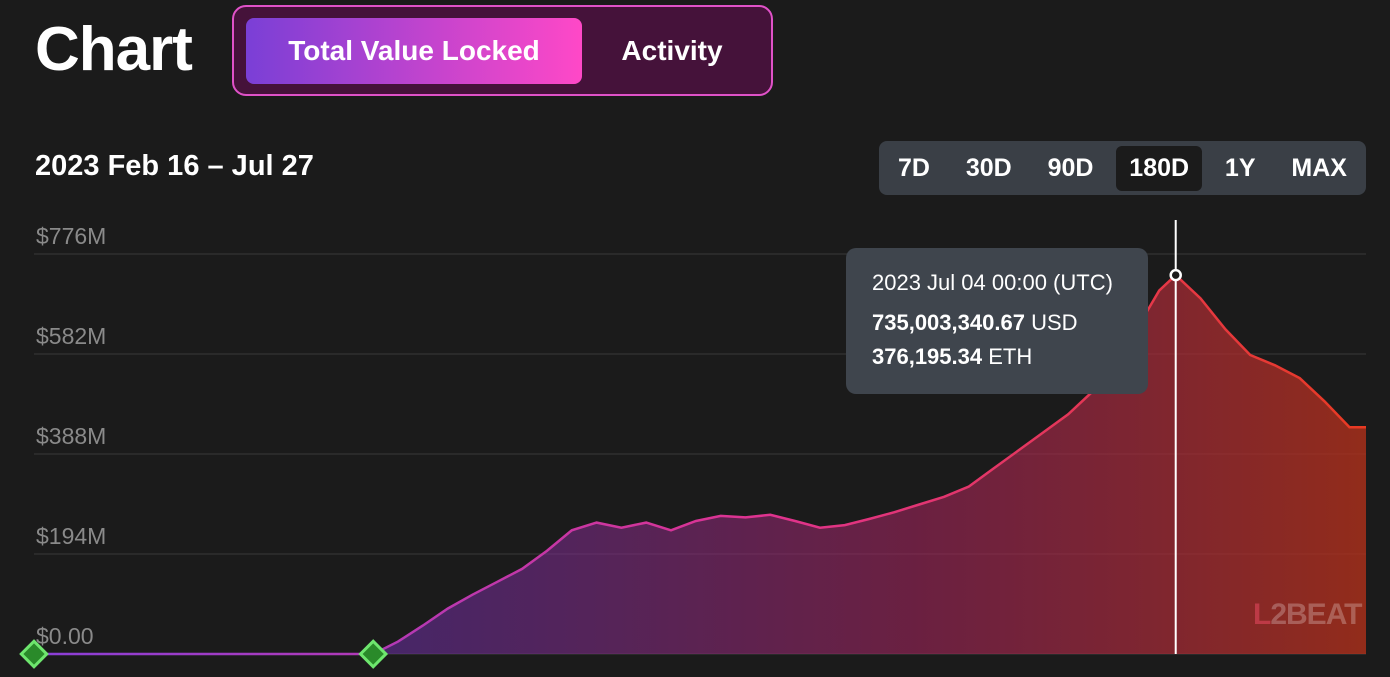 This screenshot has width=1390, height=677. What do you see at coordinates (1175, 275) in the screenshot?
I see `hover-point` at bounding box center [1175, 275].